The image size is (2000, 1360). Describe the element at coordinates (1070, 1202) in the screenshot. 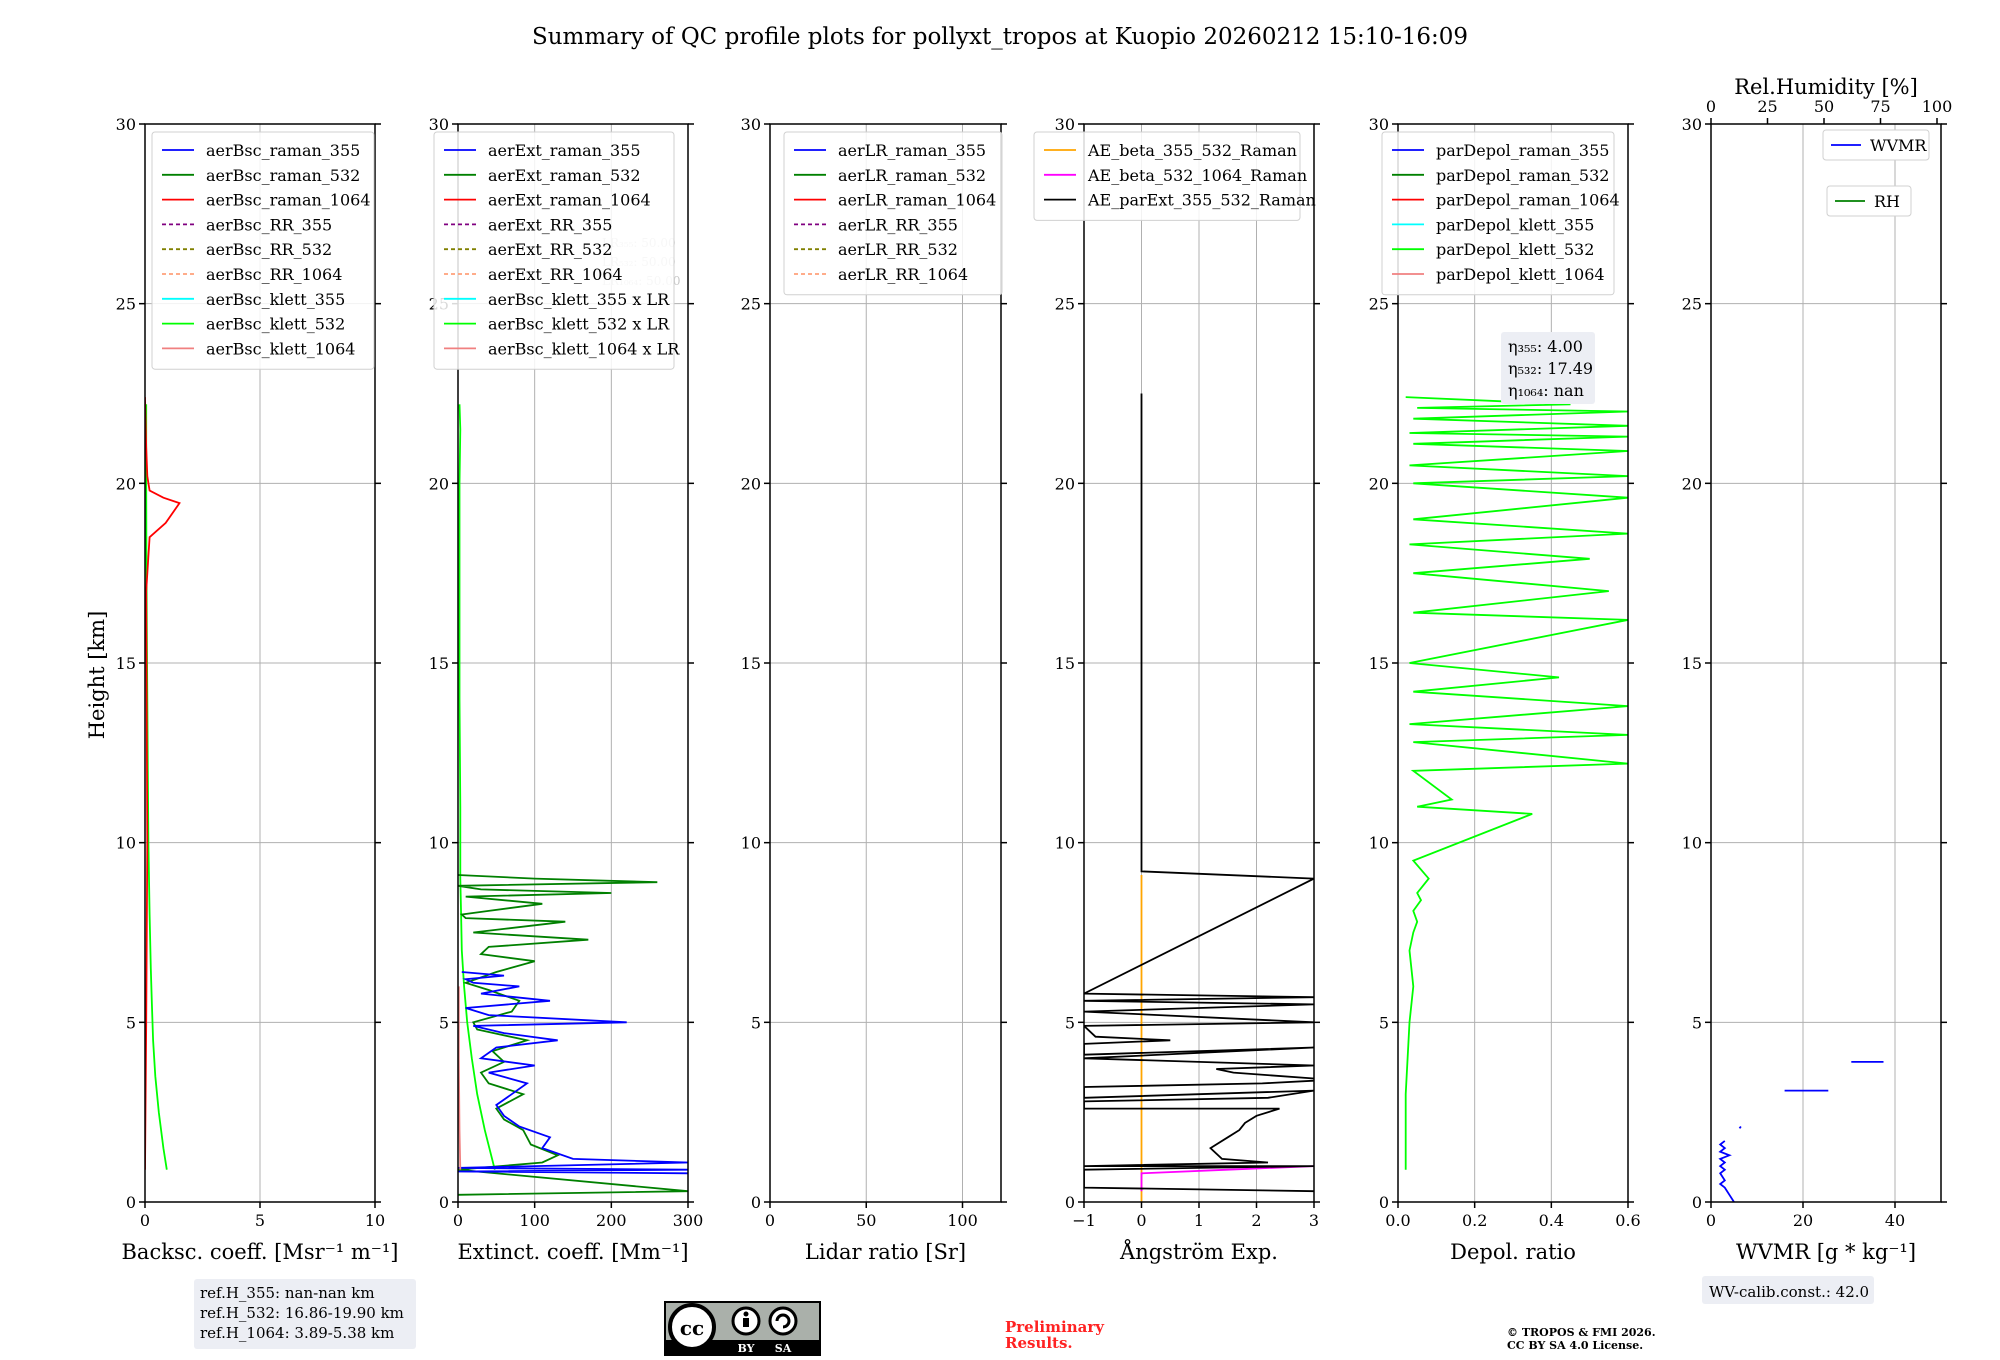

I see `y-tick-label-ae: 0` at that location.